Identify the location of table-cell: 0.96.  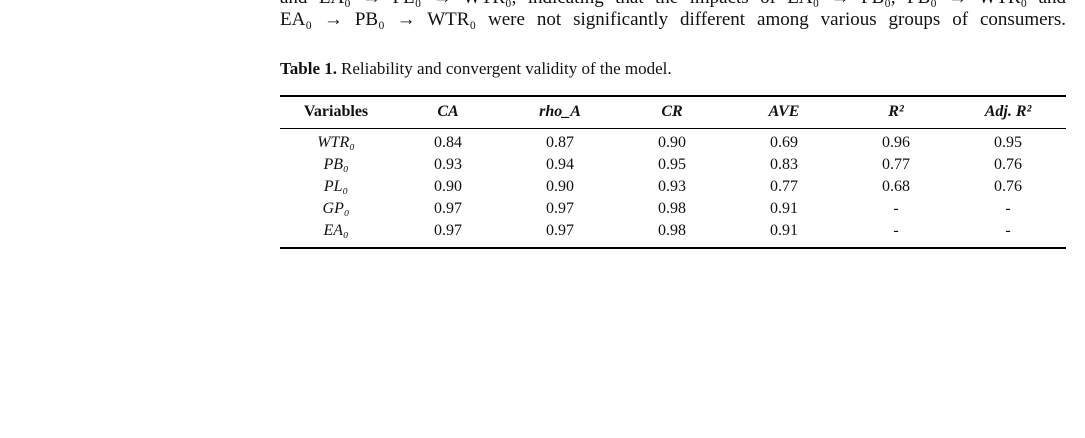
(896, 142).